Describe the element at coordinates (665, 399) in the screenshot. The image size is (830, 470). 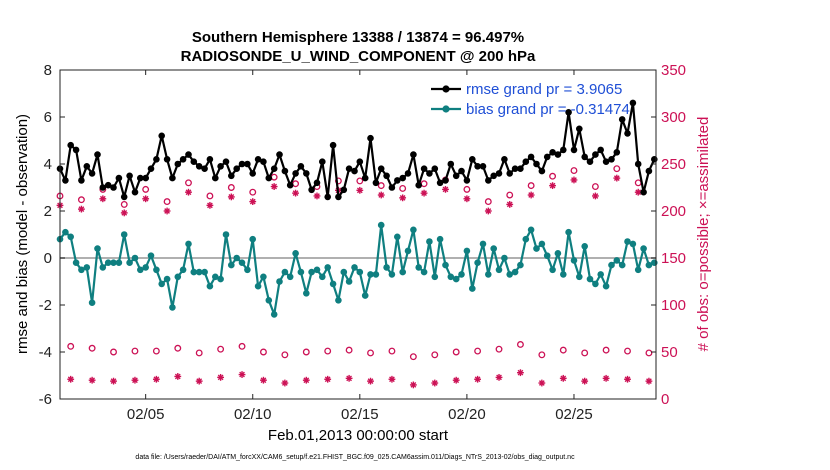
I see `y-right-tick-label: 0` at that location.